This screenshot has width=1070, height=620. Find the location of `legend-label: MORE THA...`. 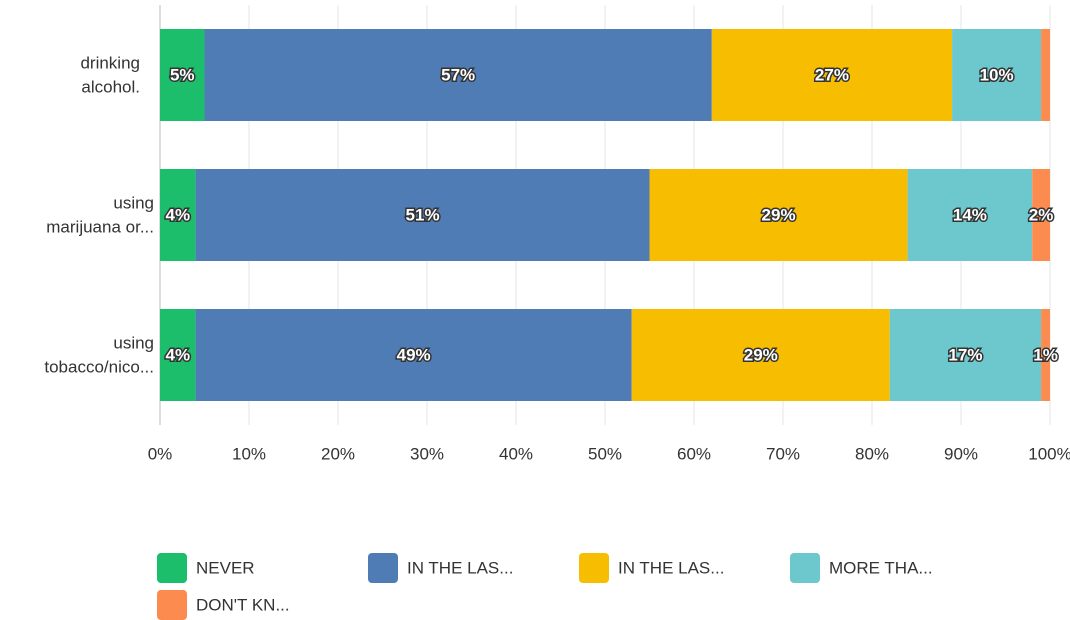

legend-label: MORE THA... is located at coordinates (881, 567).